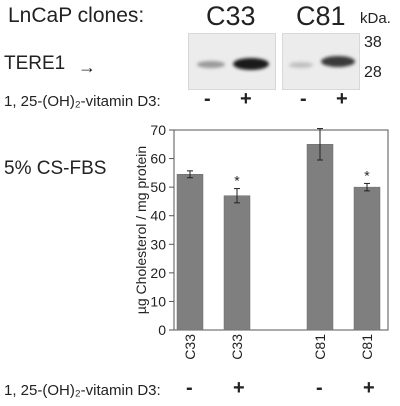 This screenshot has height=406, width=400. Describe the element at coordinates (207, 99) in the screenshot. I see `blot-sign-1: -` at that location.